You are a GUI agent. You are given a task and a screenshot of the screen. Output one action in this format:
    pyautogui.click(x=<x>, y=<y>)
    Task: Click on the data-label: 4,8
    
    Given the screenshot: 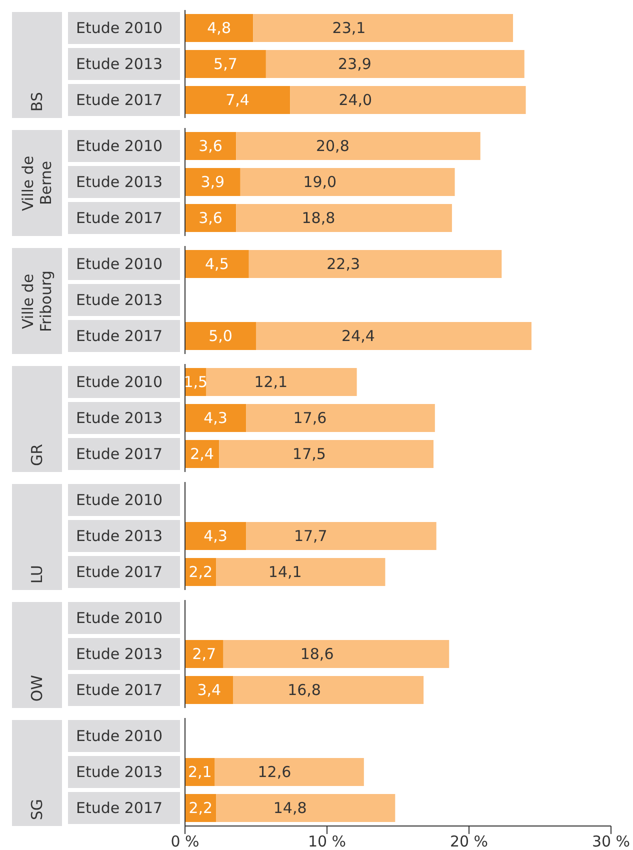 What is the action you would take?
    pyautogui.click(x=219, y=28)
    